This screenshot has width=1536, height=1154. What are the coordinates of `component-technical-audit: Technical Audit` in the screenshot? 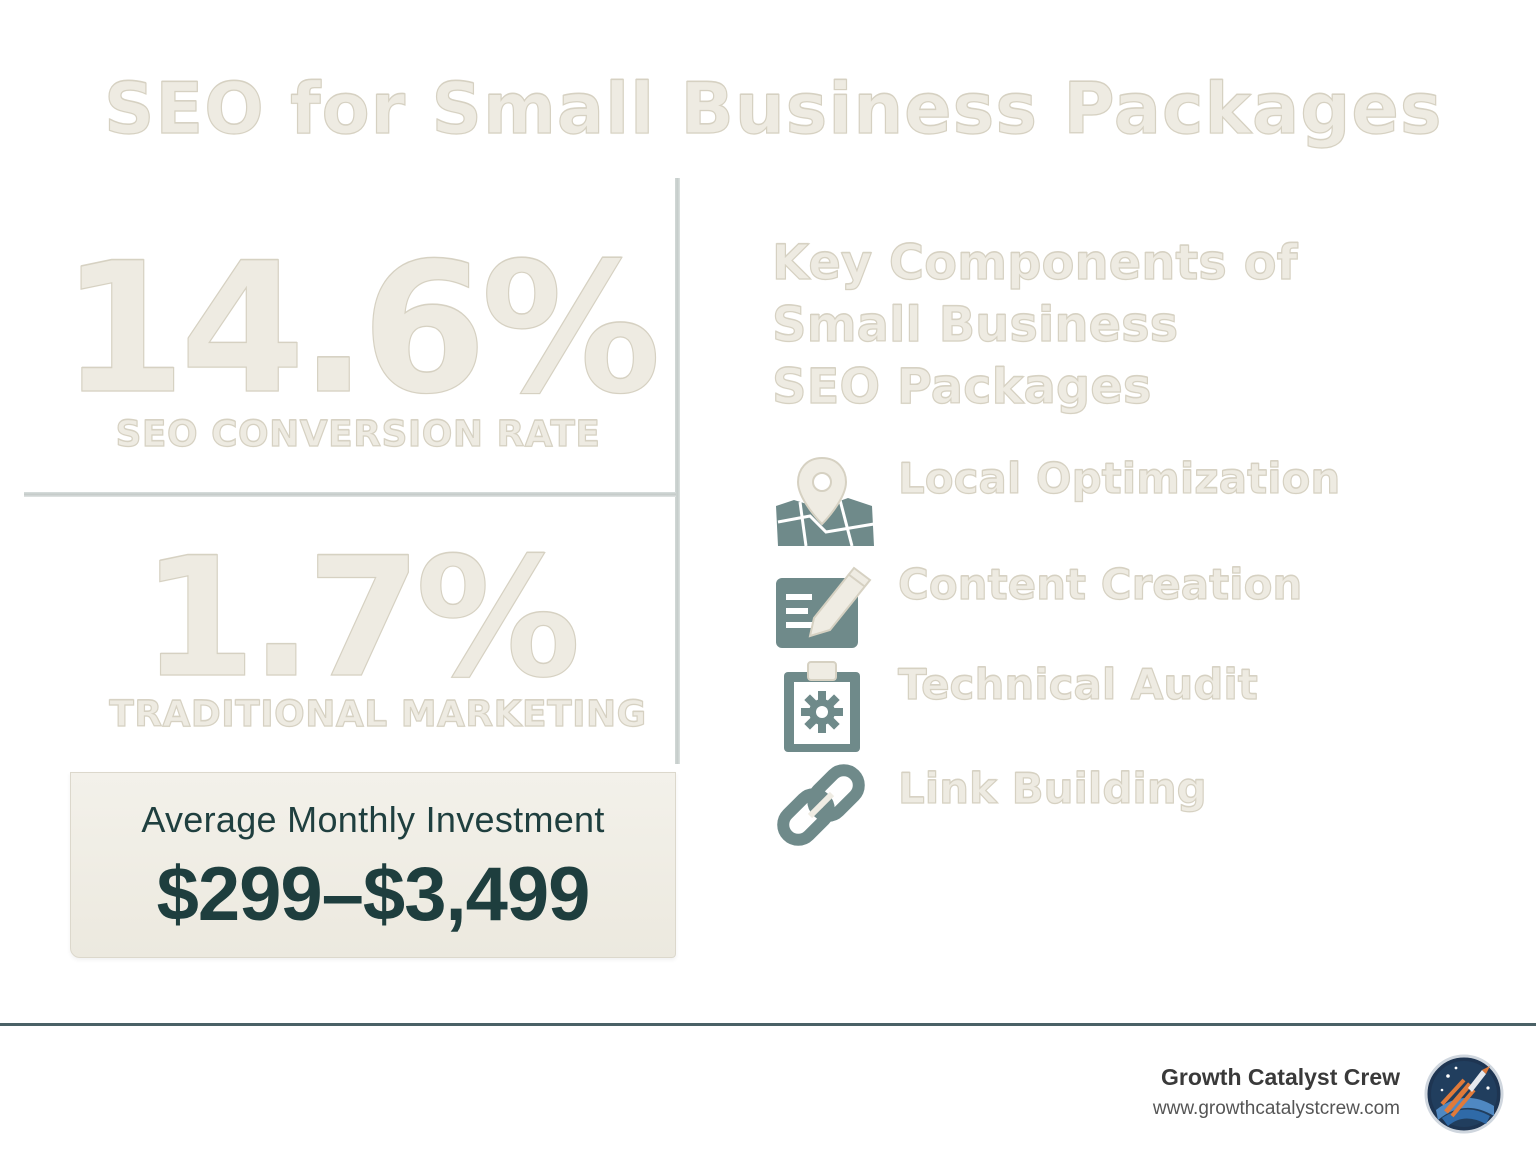 It's located at (1070, 709).